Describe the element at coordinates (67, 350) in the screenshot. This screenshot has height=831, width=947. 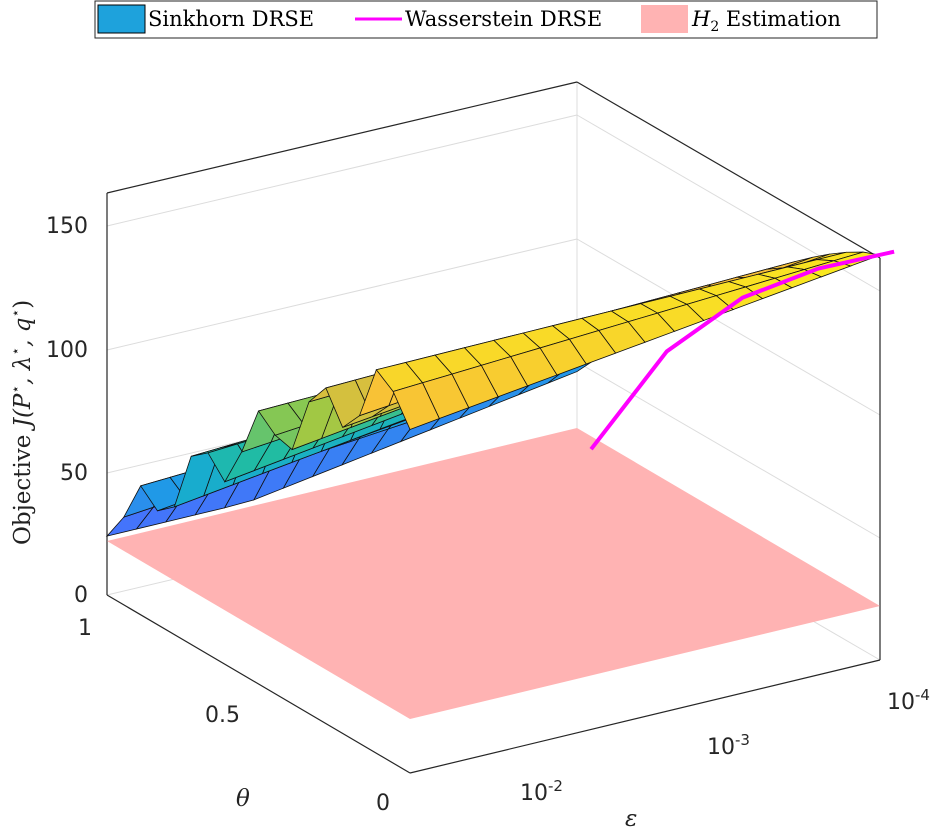
I see `z-tick-label: 100` at that location.